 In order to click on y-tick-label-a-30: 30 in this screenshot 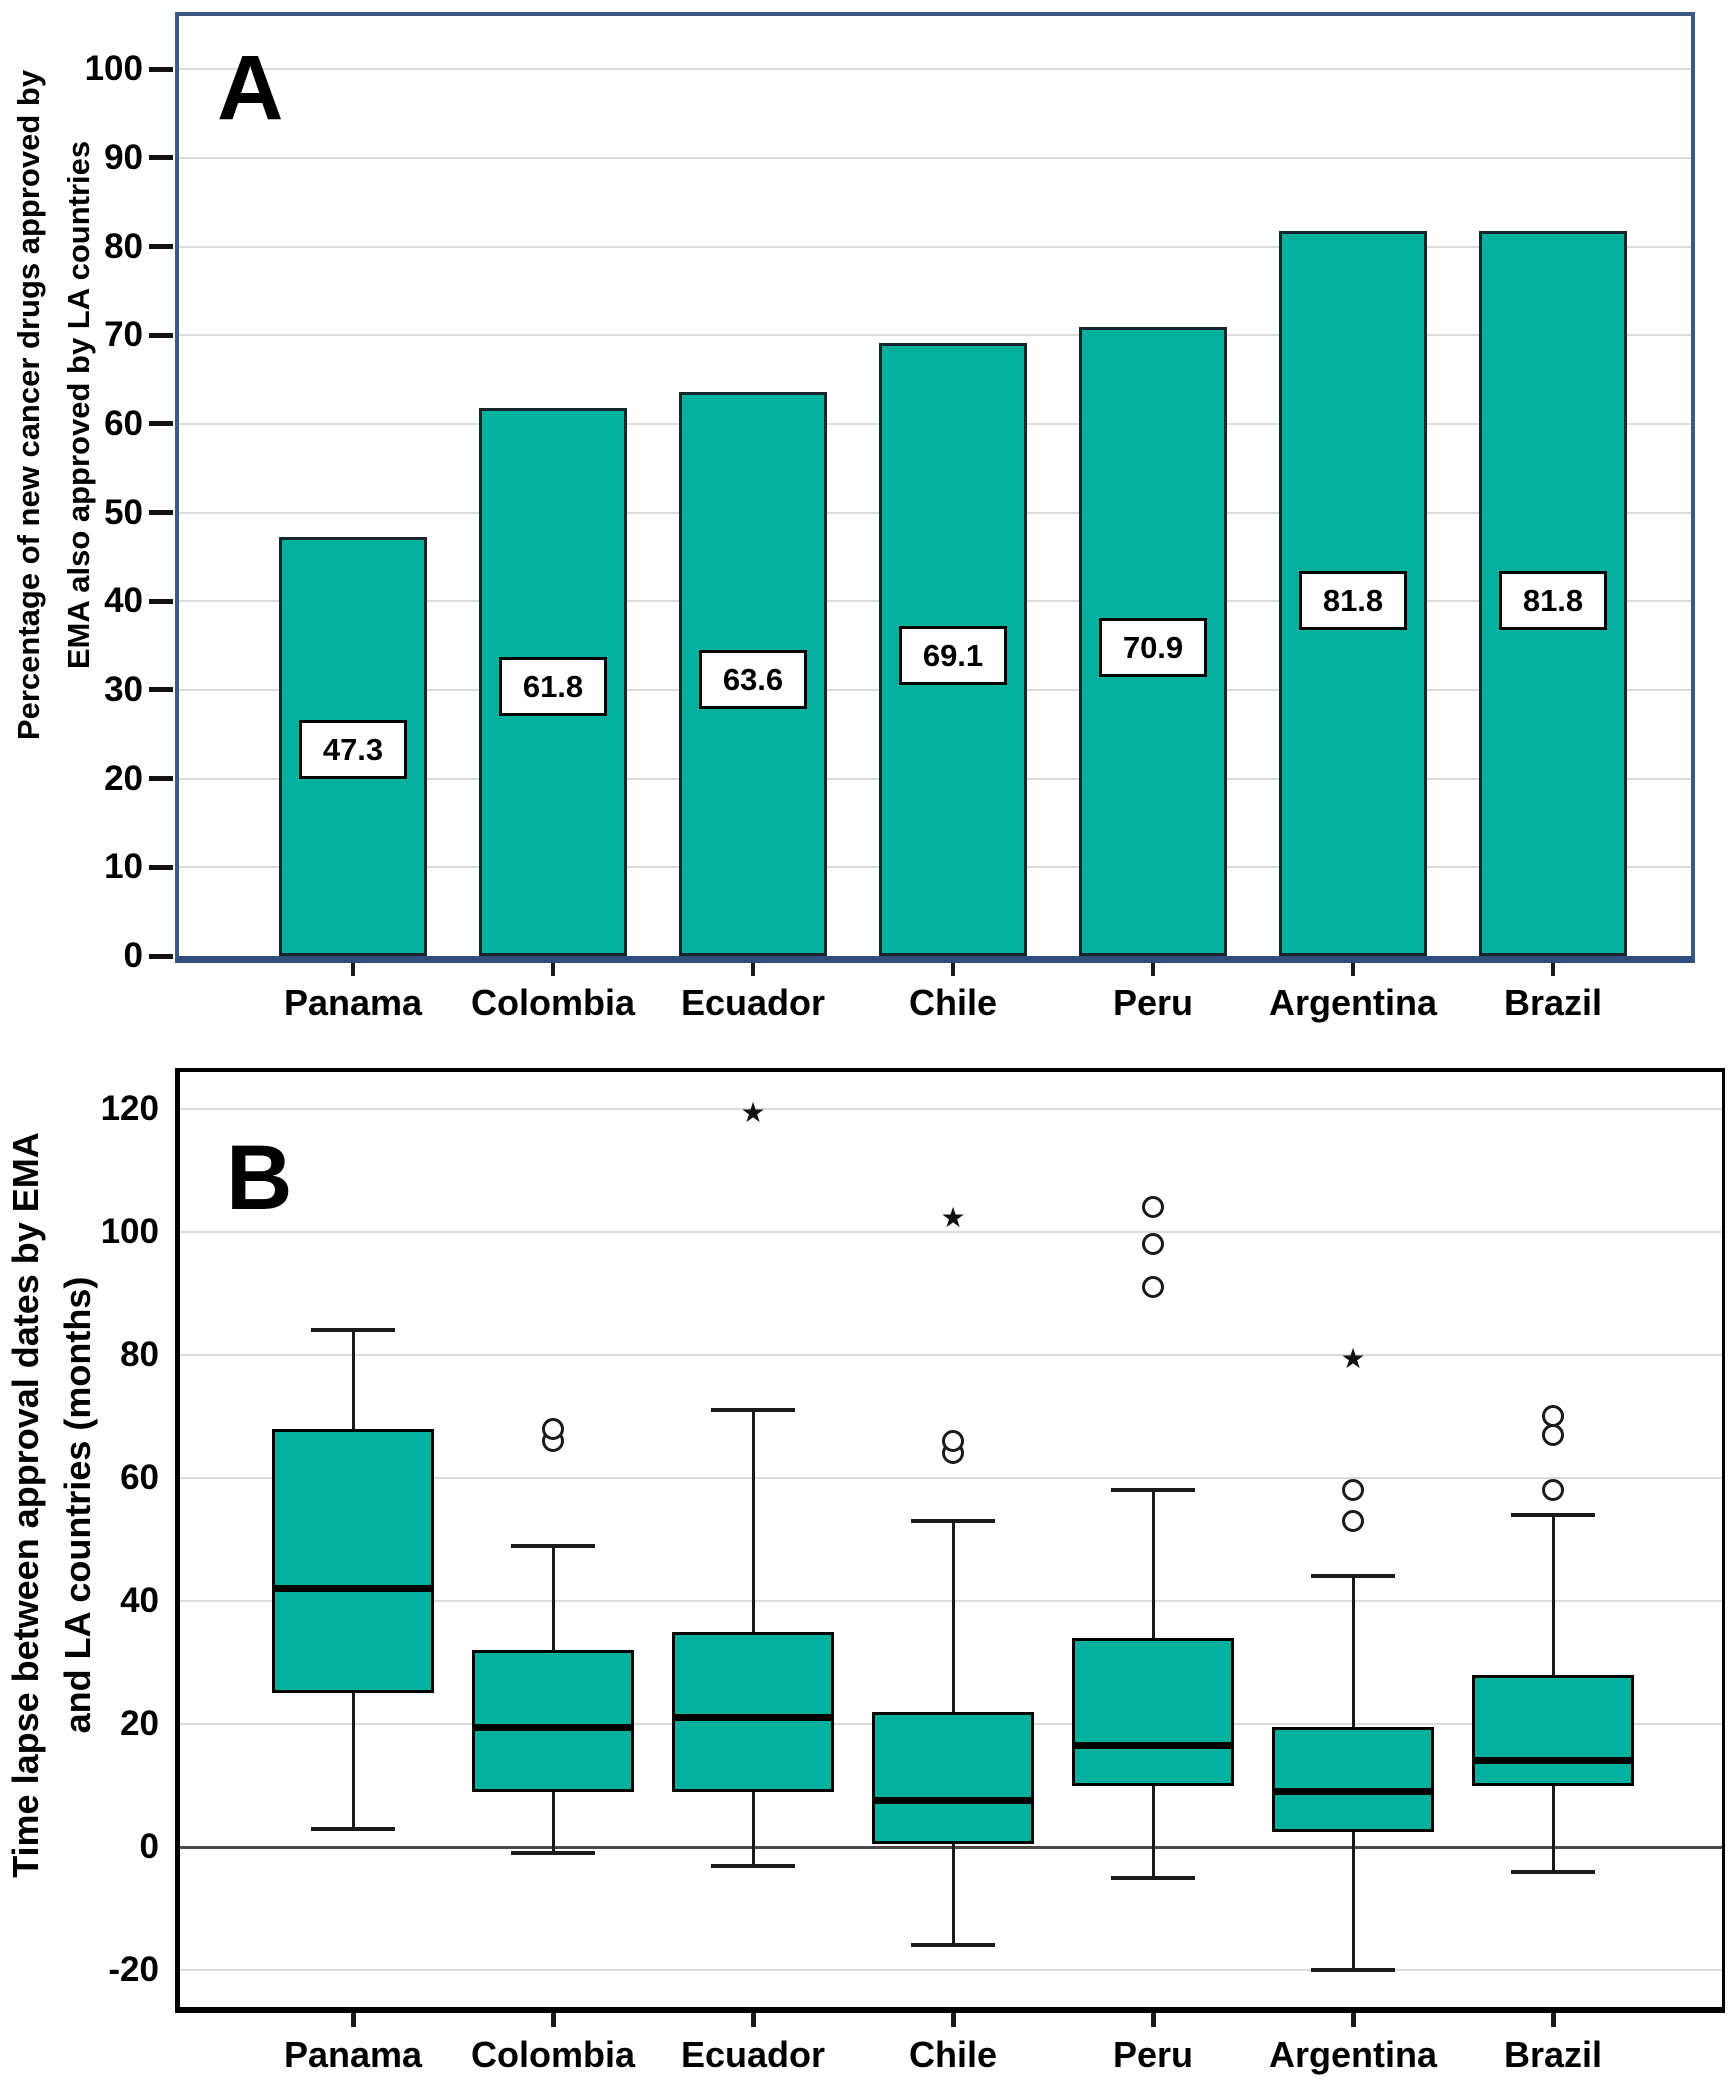, I will do `click(123, 689)`.